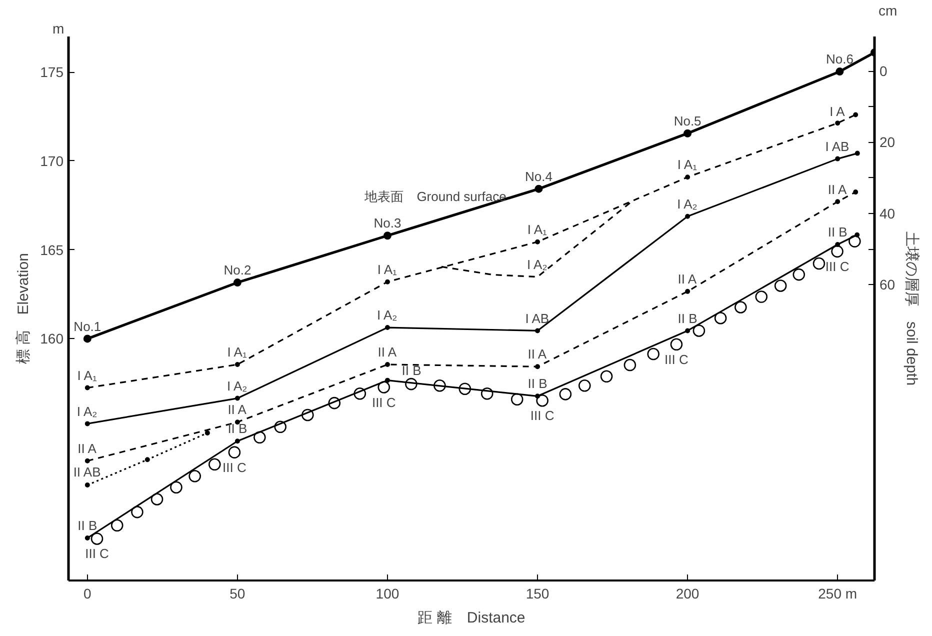  I want to click on text: cm, so click(888, 10).